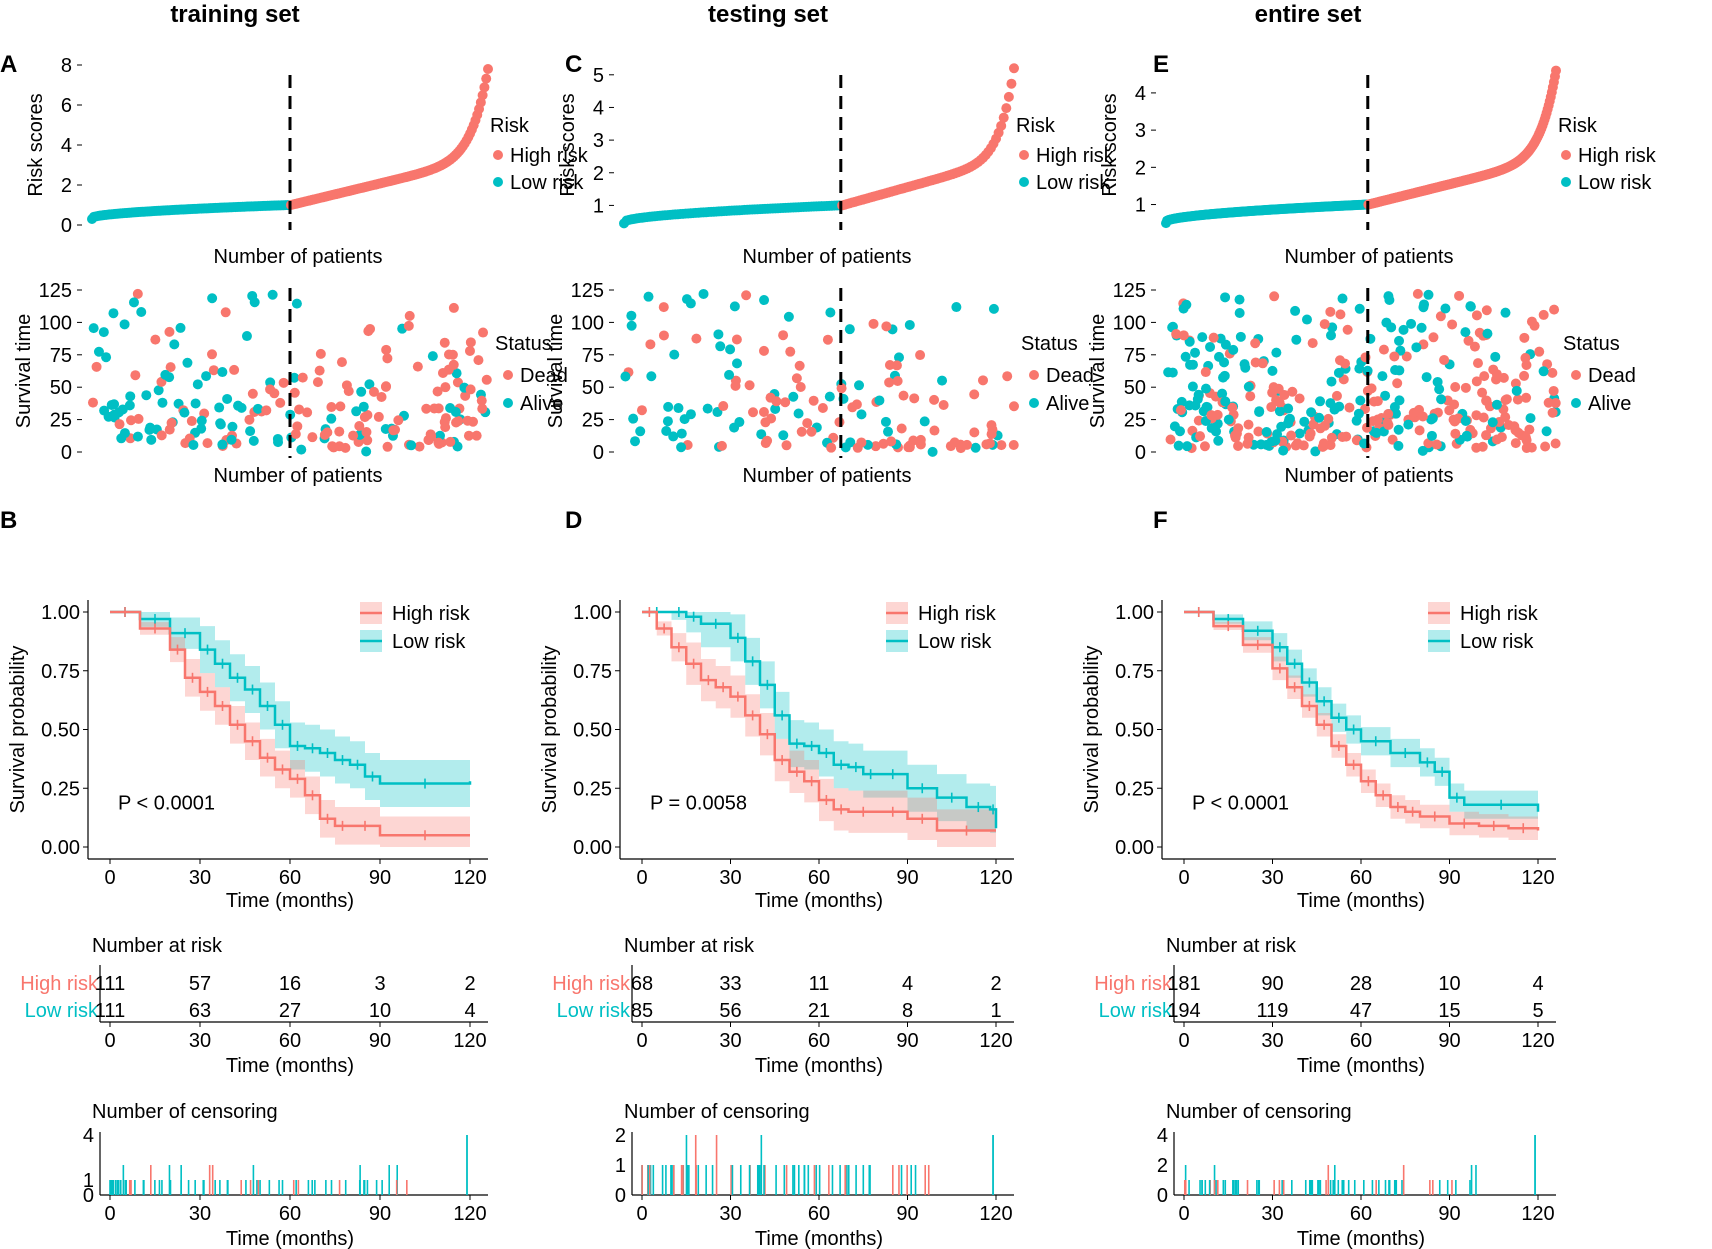  Describe the element at coordinates (907, 1011) in the screenshot. I see `cell-low: 8` at that location.